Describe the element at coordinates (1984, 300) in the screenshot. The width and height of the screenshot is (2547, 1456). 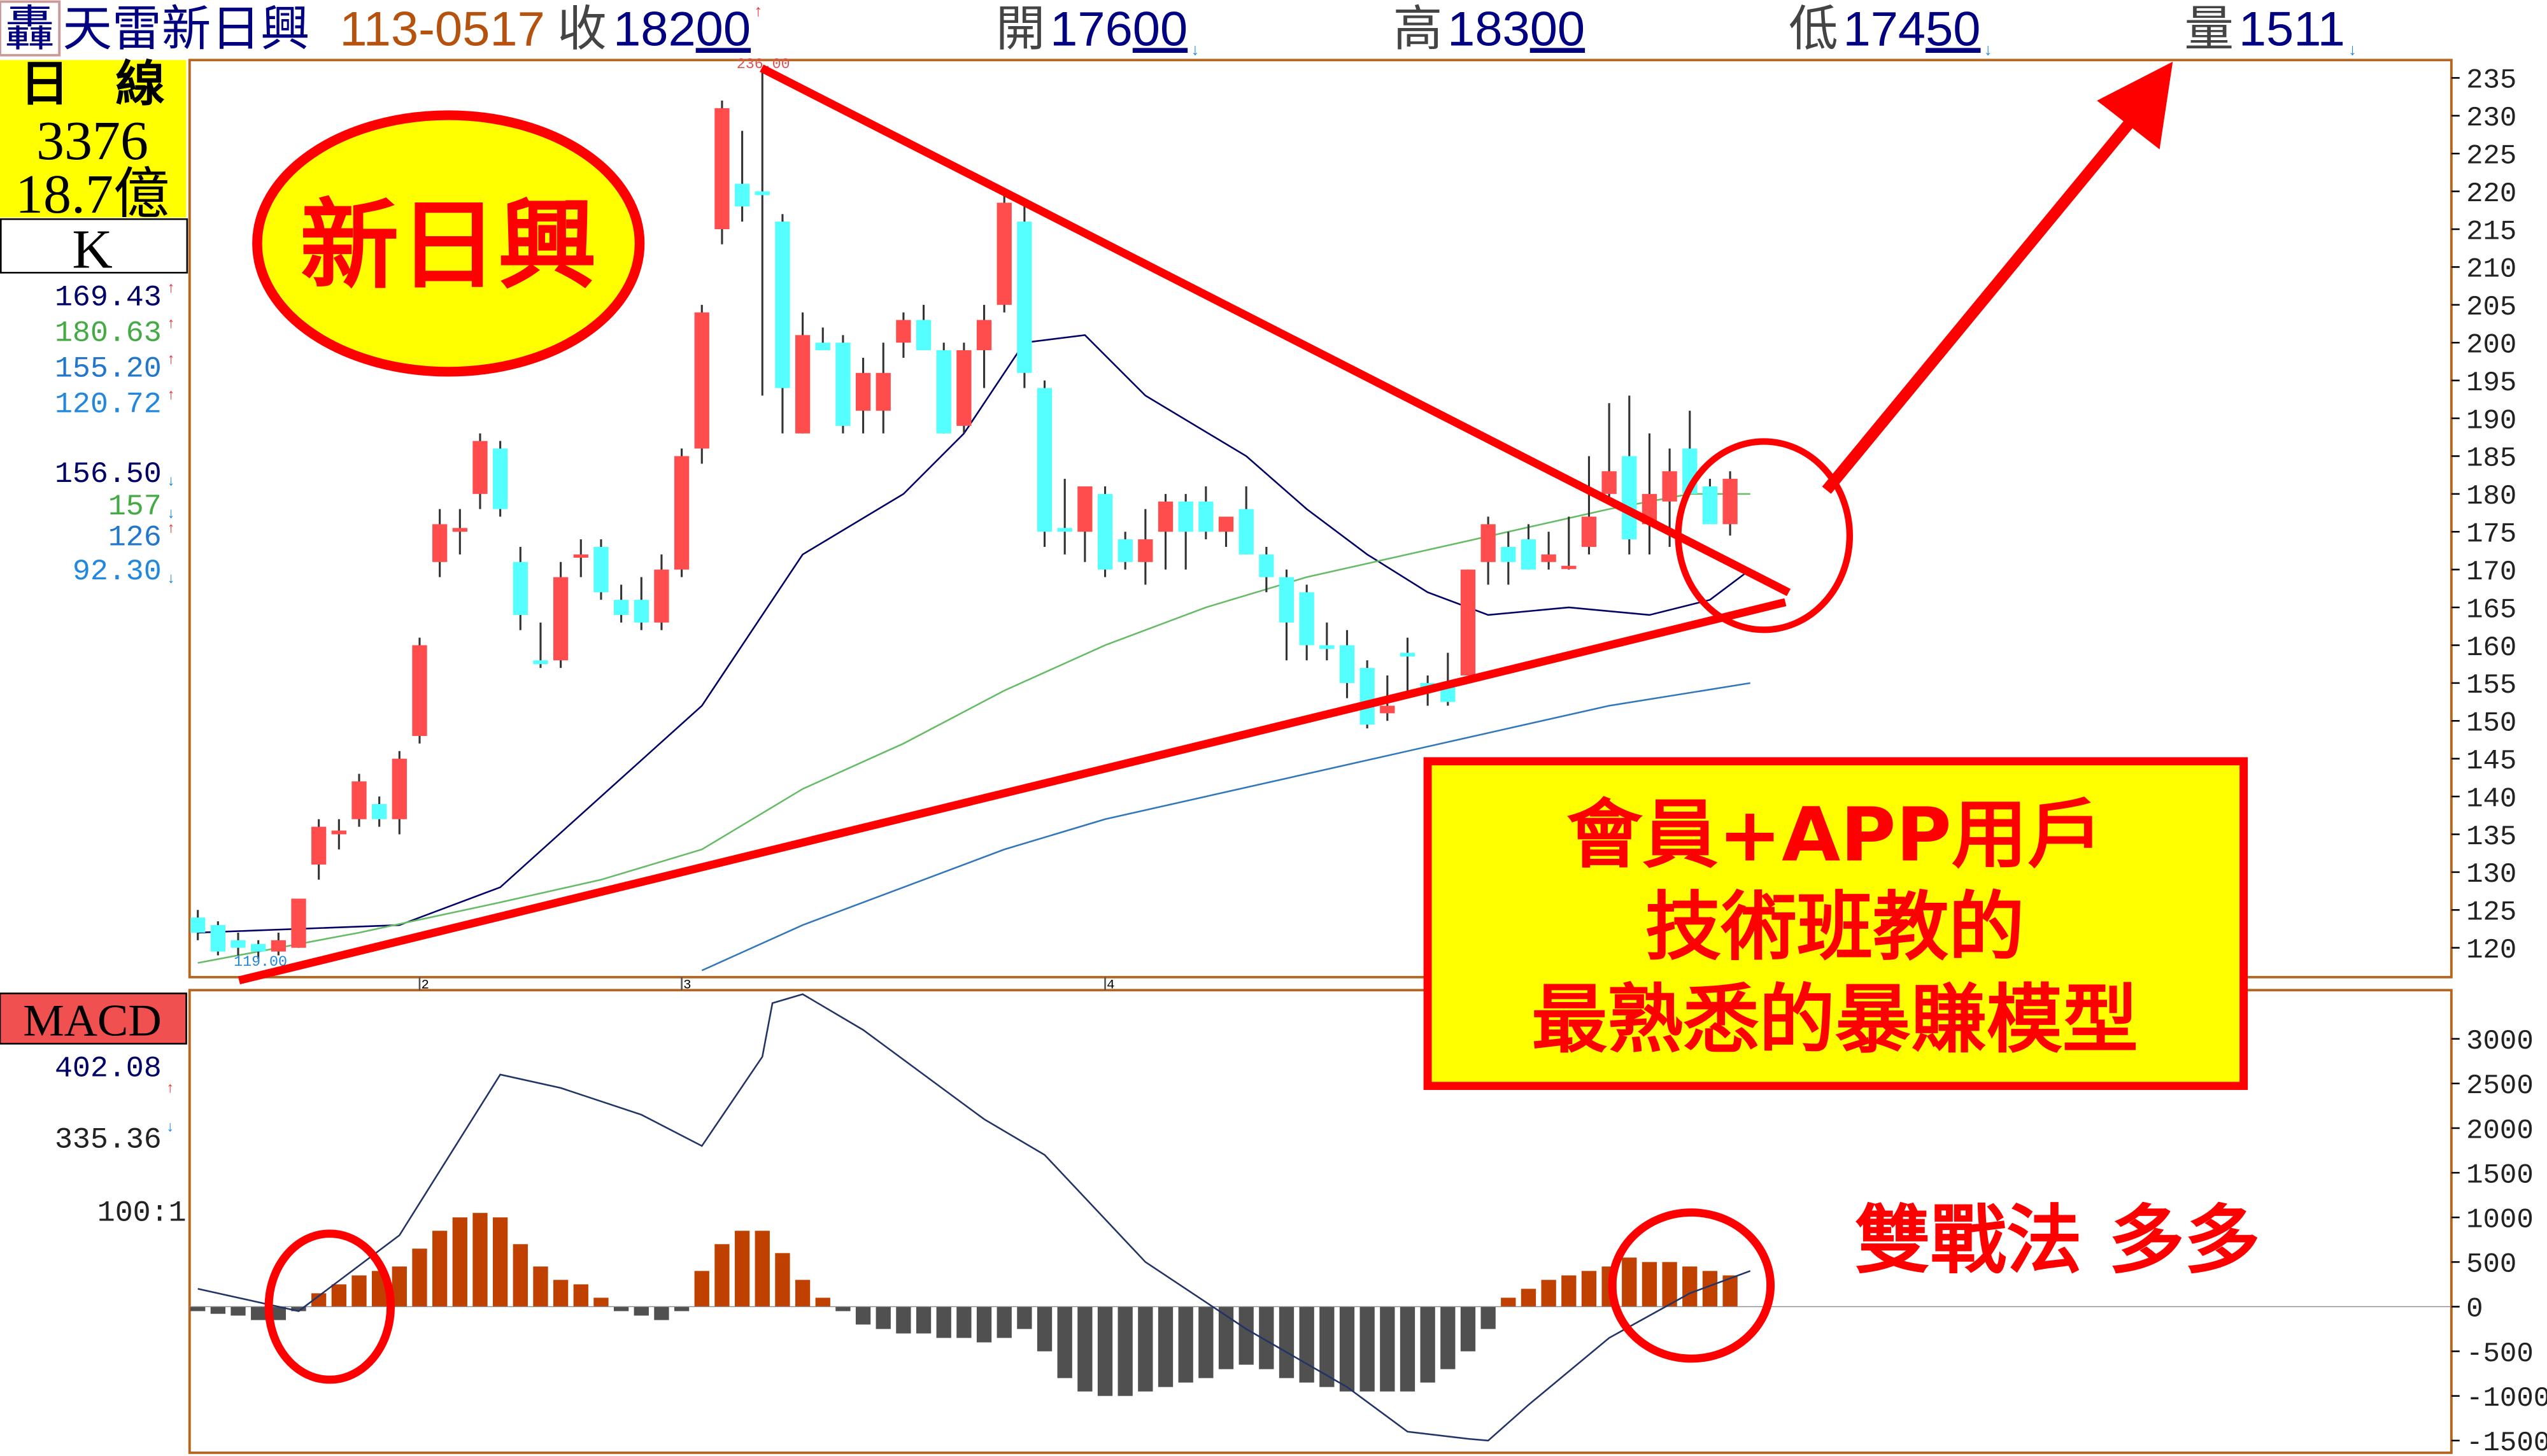
I see `up-arrow-shaft` at that location.